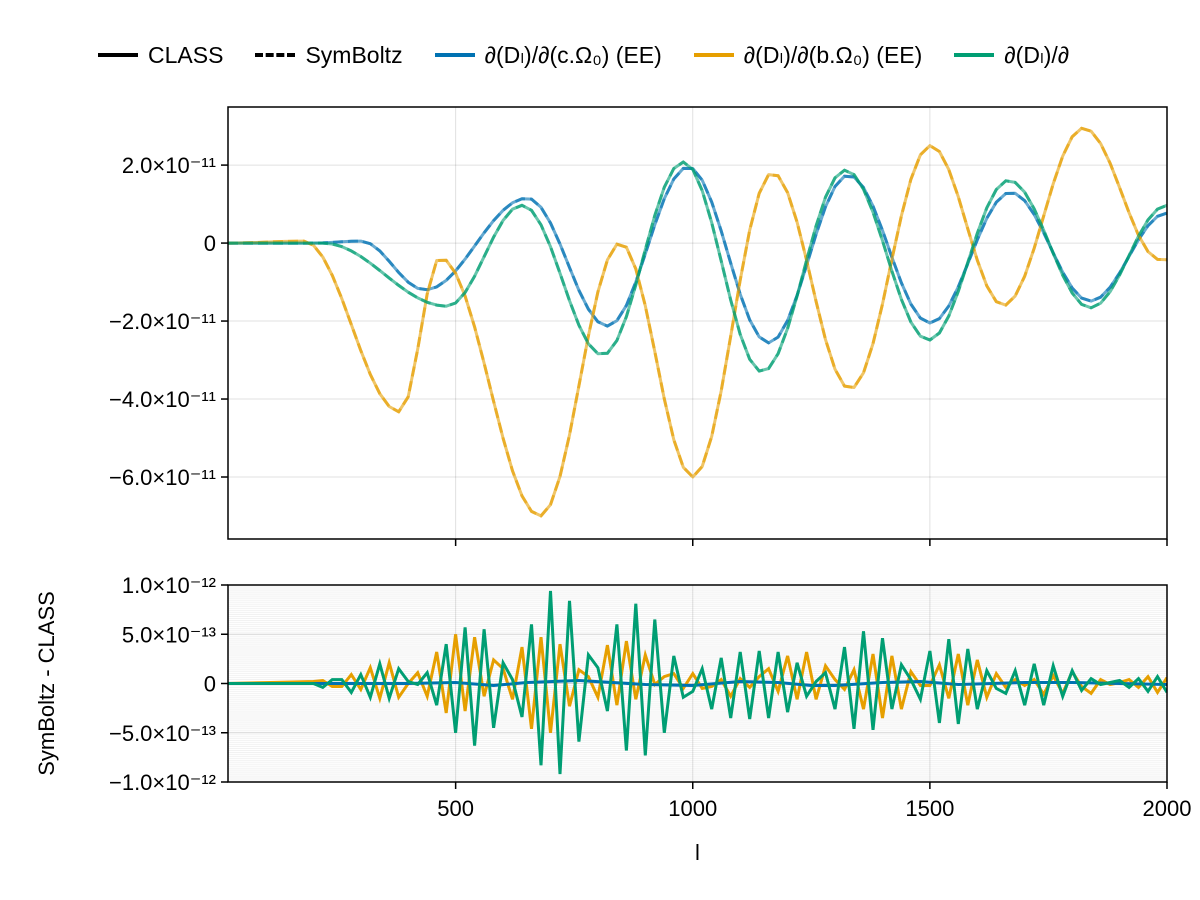 The image size is (1200, 900). What do you see at coordinates (697, 852) in the screenshot?
I see `x-axis-label: l` at bounding box center [697, 852].